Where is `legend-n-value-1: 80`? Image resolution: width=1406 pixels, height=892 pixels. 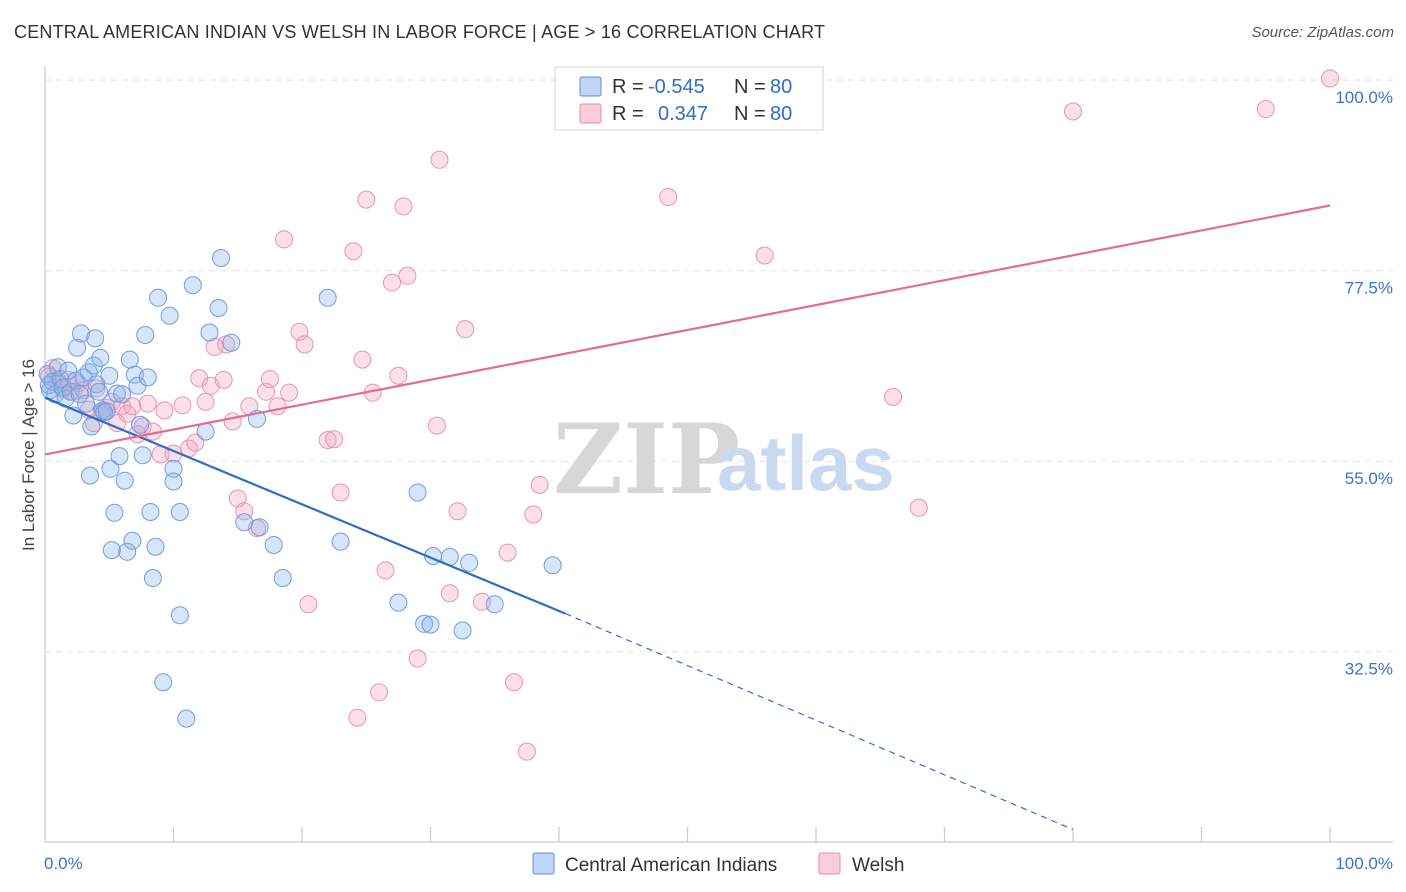
legend-n-value-1: 80 is located at coordinates (781, 114).